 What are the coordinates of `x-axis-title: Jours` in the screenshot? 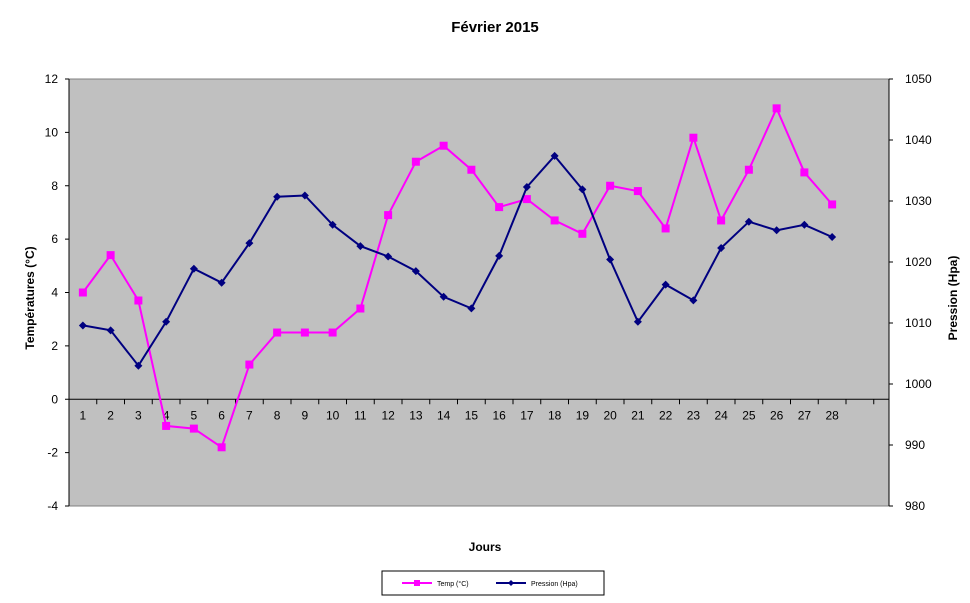 It's located at (485, 547).